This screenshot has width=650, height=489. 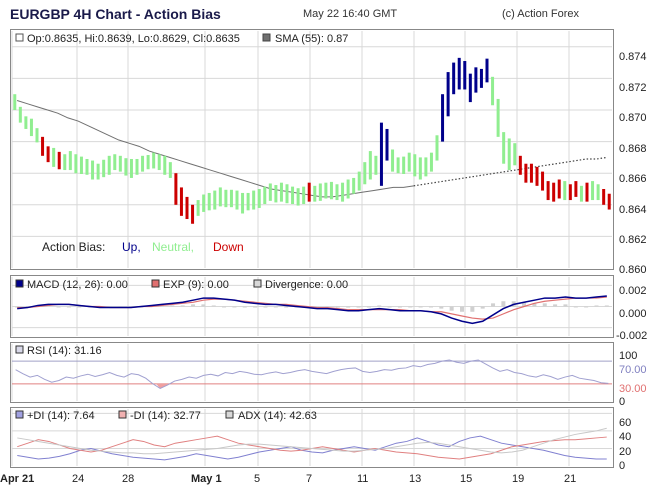 I want to click on x-tick-7: 13, so click(x=415, y=479).